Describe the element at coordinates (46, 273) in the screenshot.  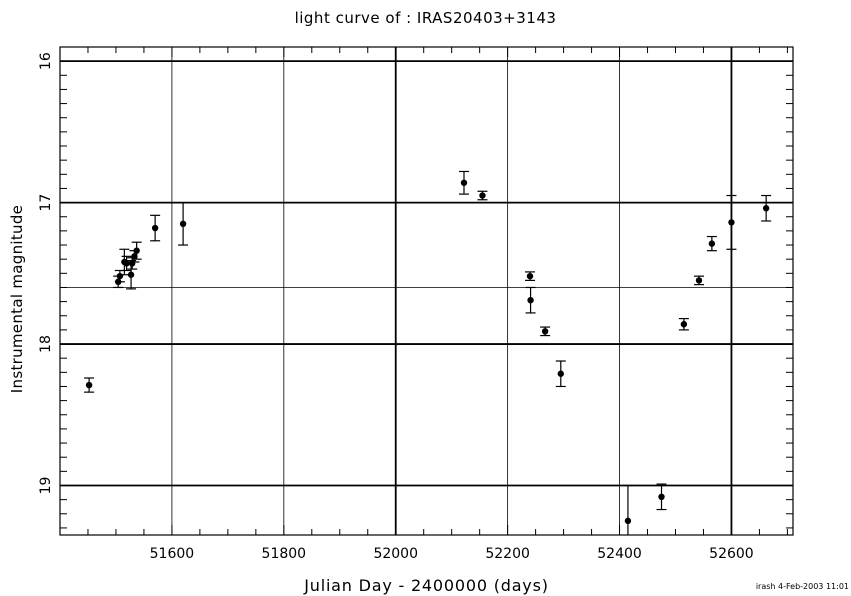
I see `y-tick-labels: 16 17 18 19` at that location.